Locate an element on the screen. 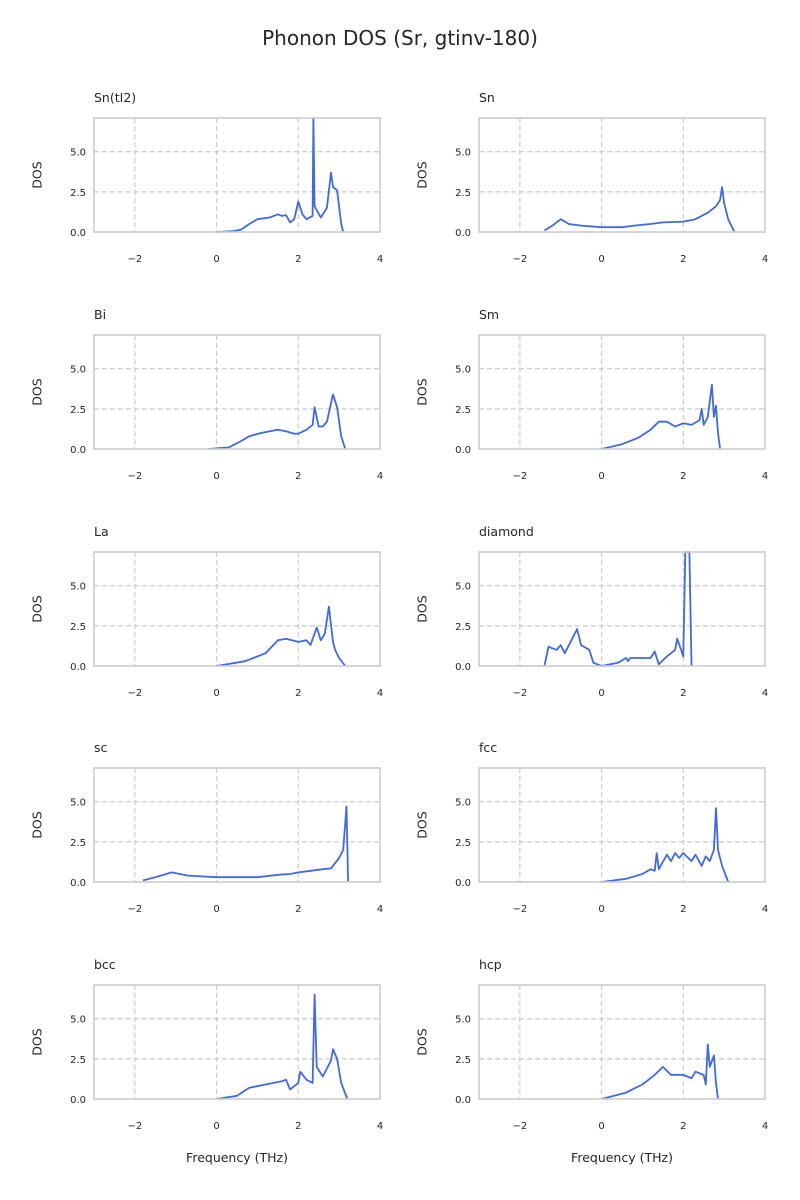 The image size is (800, 1200). subplot-title: sc is located at coordinates (101, 747).